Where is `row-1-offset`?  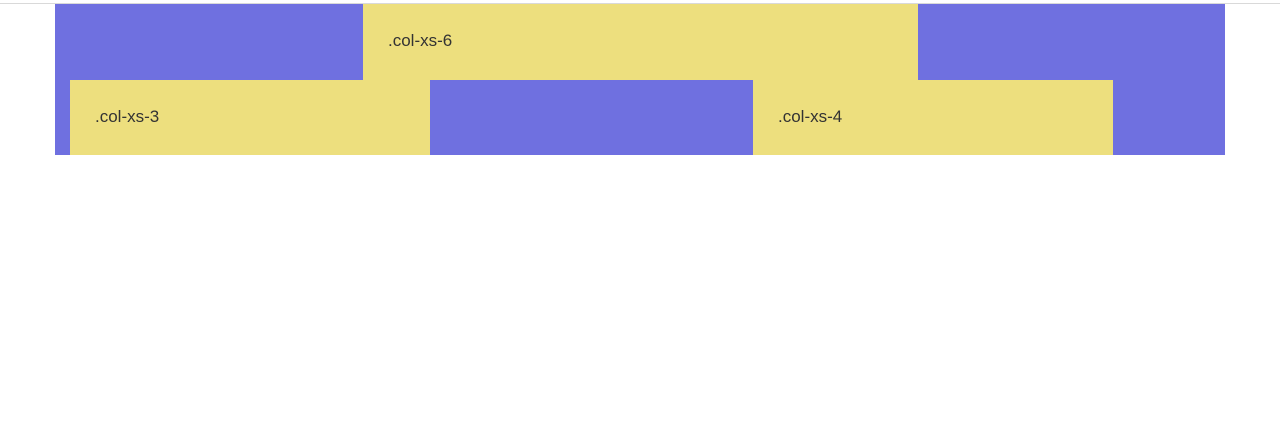 row-1-offset is located at coordinates (209, 42).